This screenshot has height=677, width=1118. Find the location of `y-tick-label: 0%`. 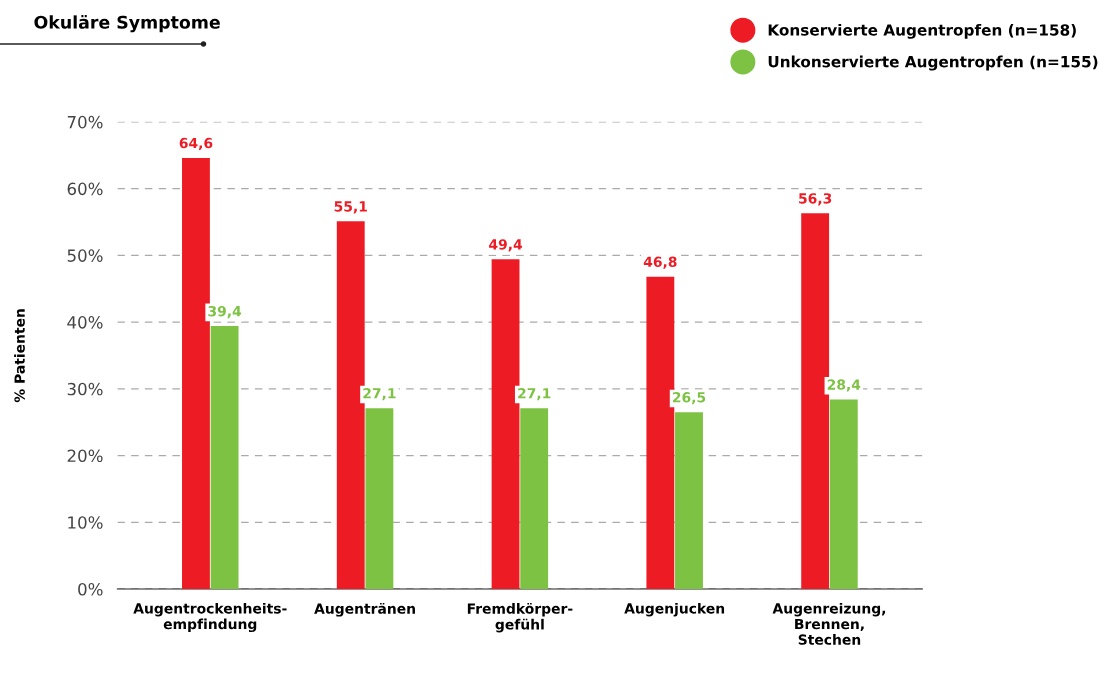

y-tick-label: 0% is located at coordinates (90, 589).